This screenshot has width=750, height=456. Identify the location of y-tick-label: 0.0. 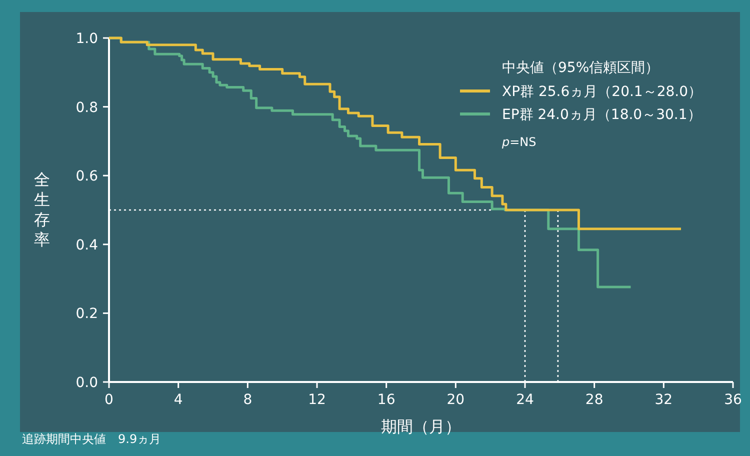
(87, 383).